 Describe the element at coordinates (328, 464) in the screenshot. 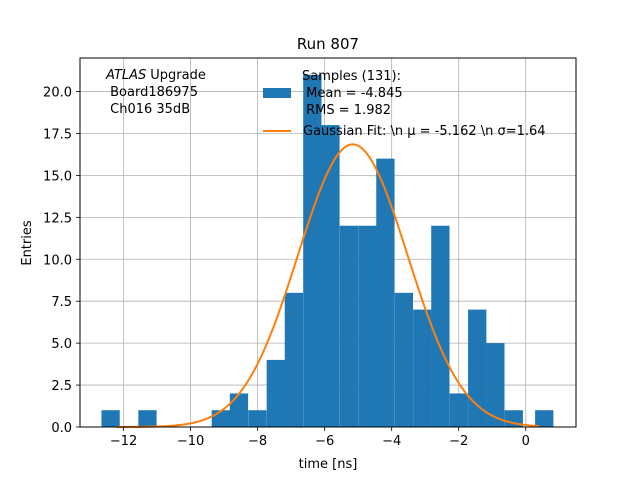

I see `x-axis-label: time [ns]` at that location.